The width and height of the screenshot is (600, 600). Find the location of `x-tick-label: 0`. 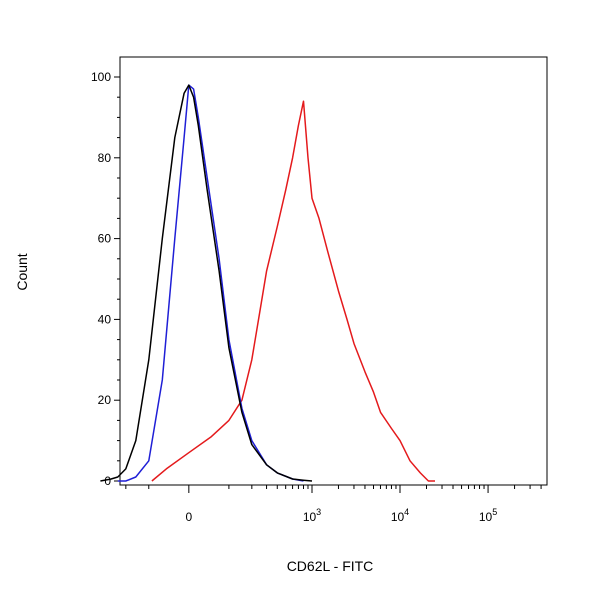

x-tick-label: 0 is located at coordinates (188, 517).